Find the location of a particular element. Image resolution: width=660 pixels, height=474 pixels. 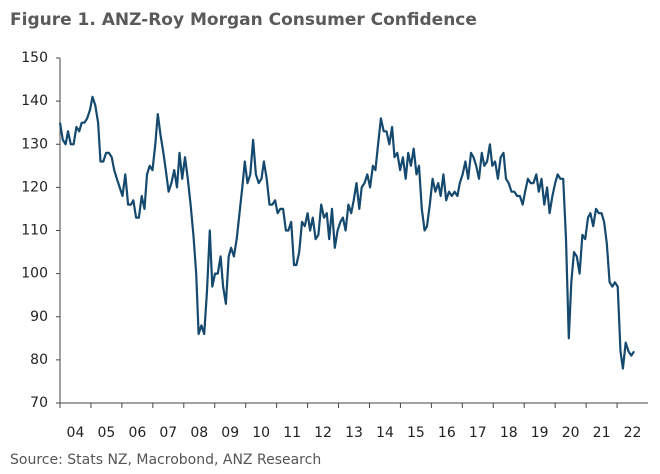

x-tick-label: 13 is located at coordinates (354, 433).